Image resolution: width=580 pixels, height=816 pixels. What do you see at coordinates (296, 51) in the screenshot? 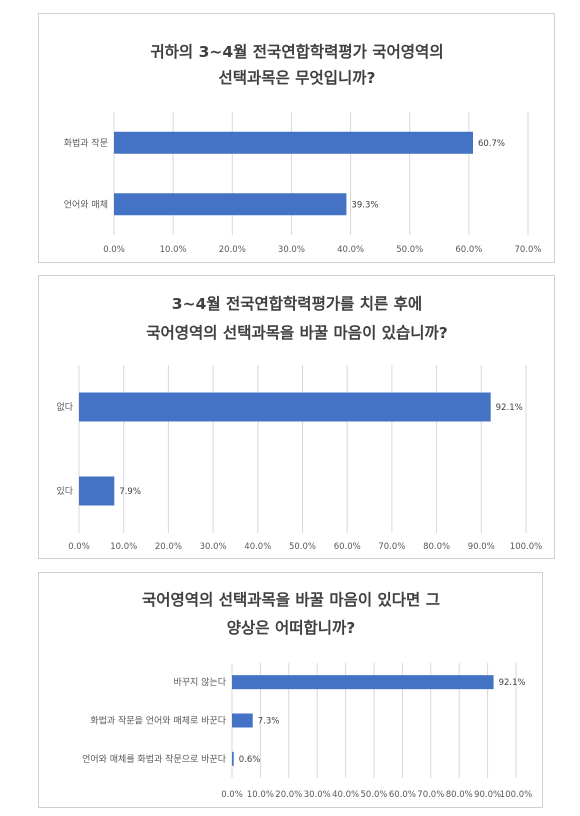
I see `chart-1-title-line-1: 귀하의 3~4월 전국연합학력평가 국어영역의` at bounding box center [296, 51].